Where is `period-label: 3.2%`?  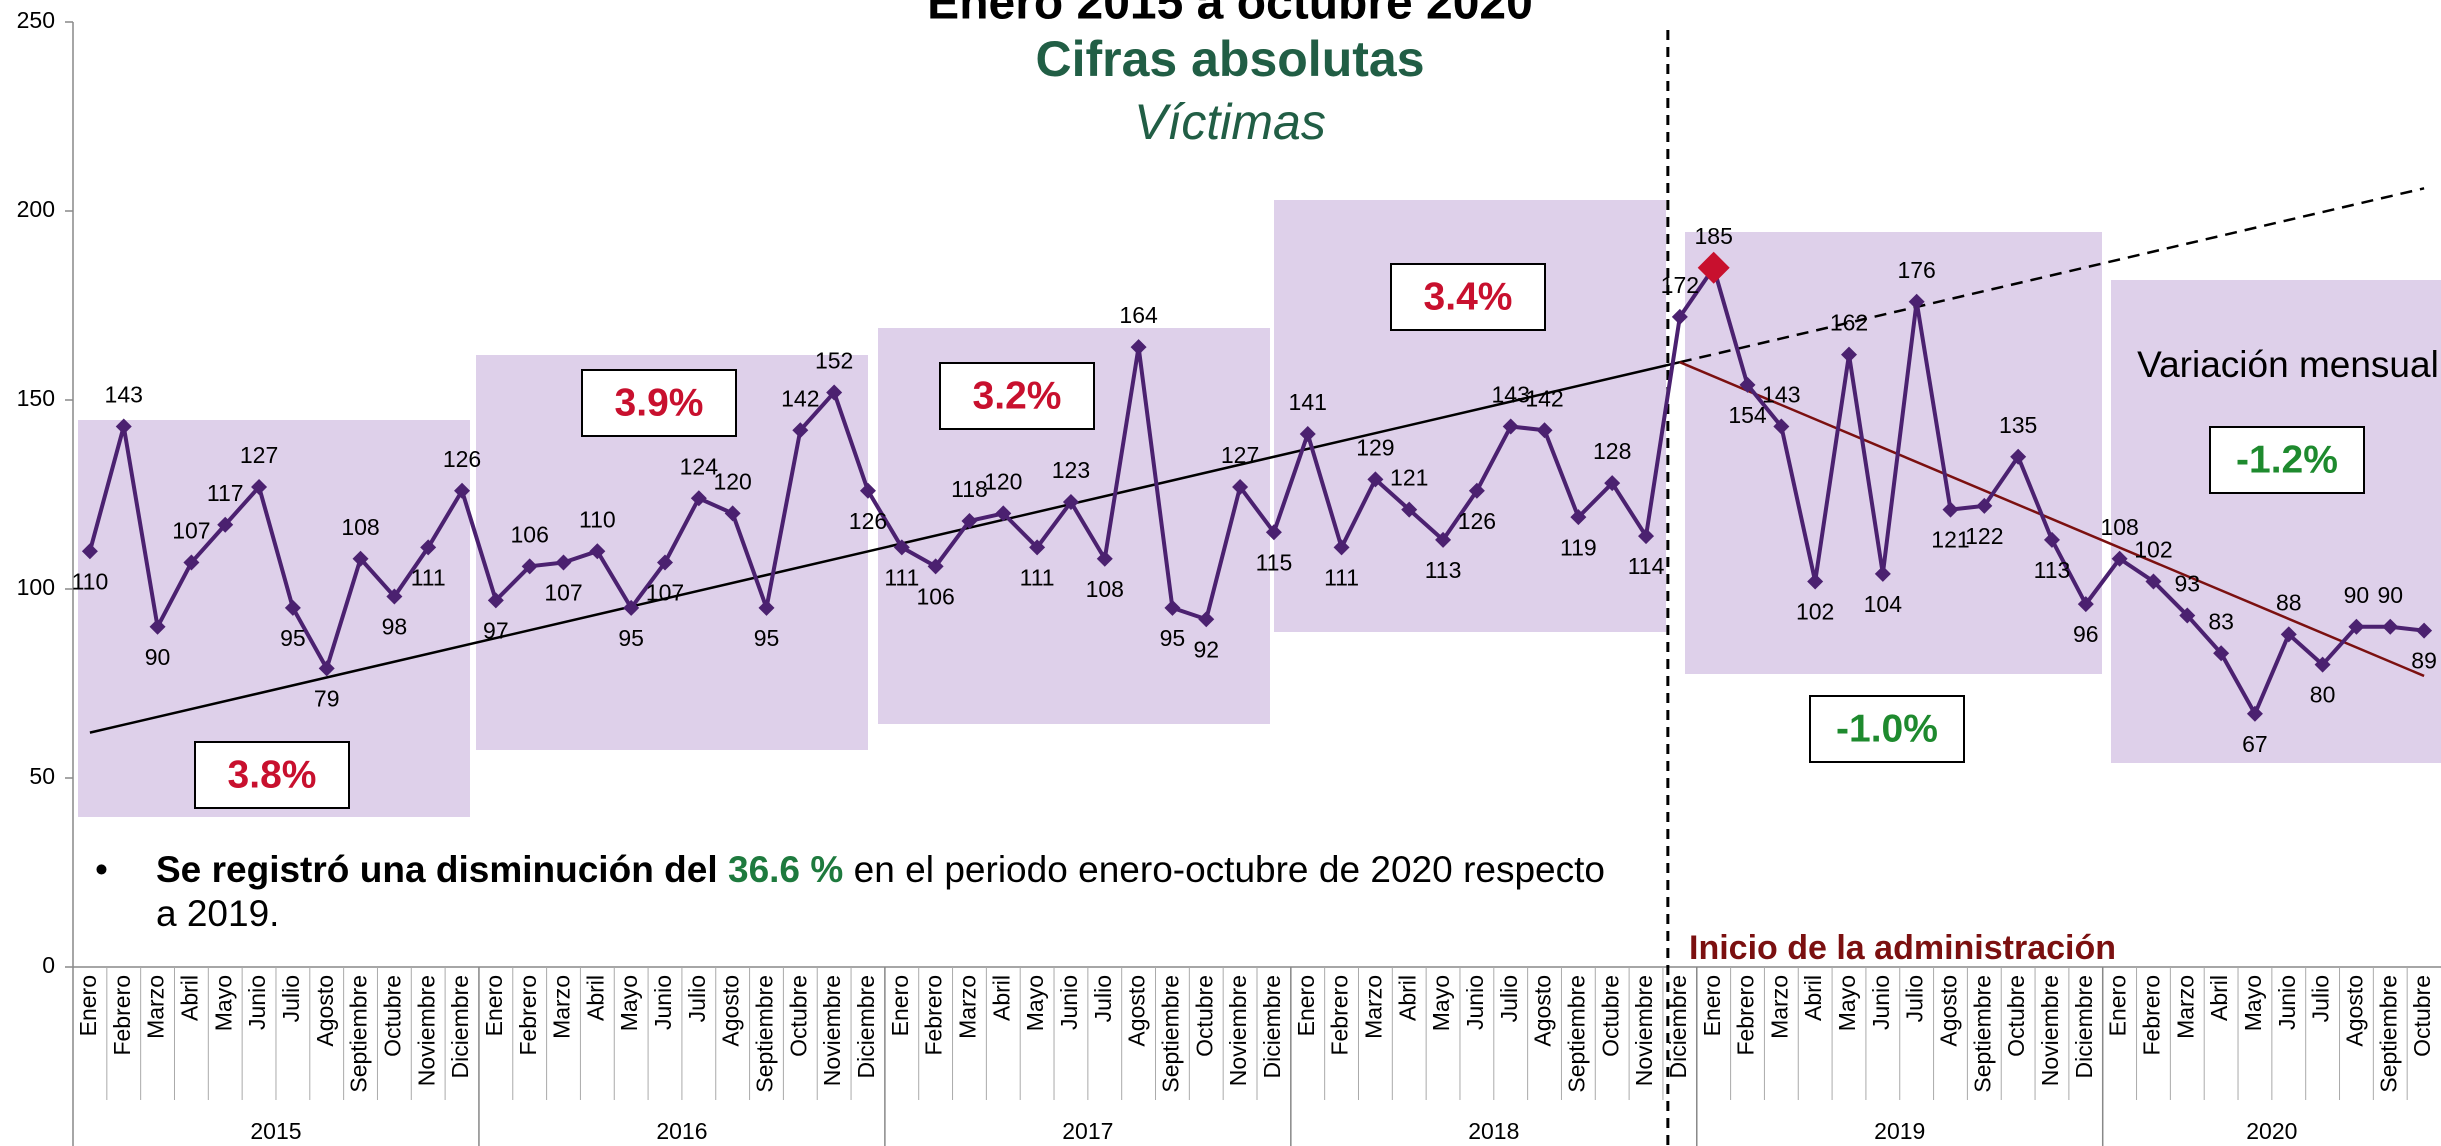 period-label: 3.2% is located at coordinates (1017, 395).